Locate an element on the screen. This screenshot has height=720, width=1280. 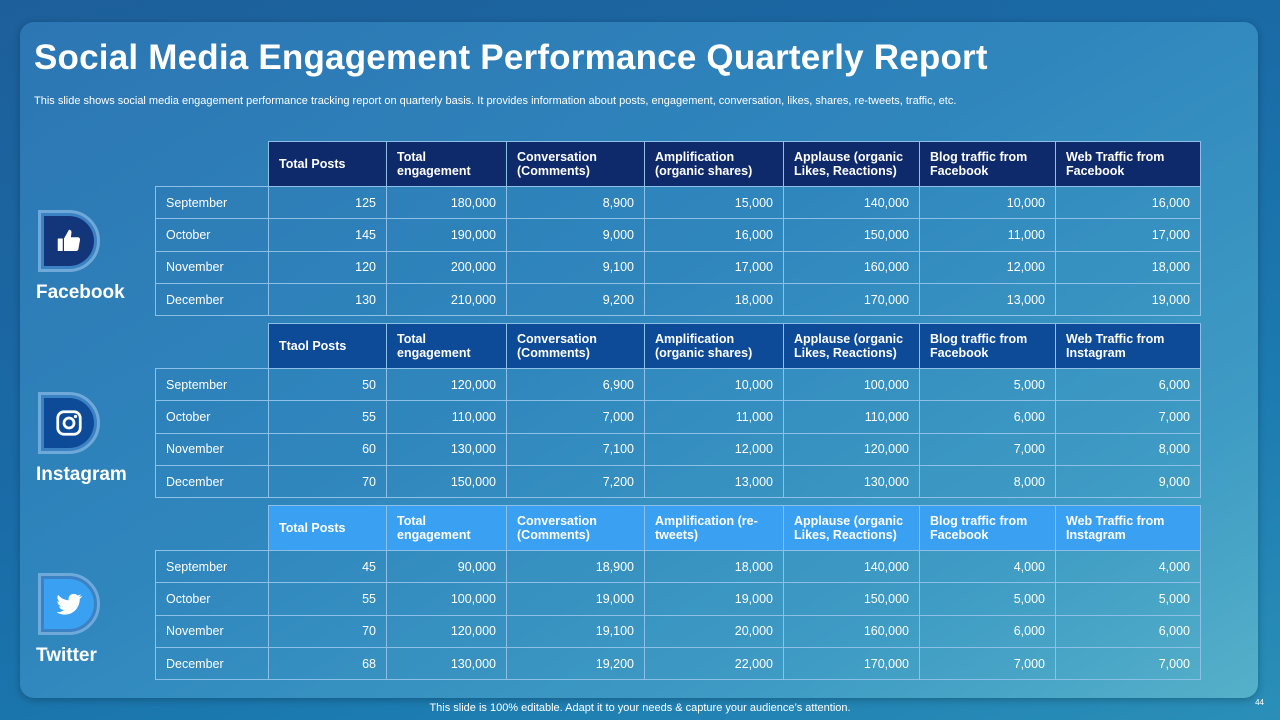
value-cell: 5,000 is located at coordinates (987, 384).